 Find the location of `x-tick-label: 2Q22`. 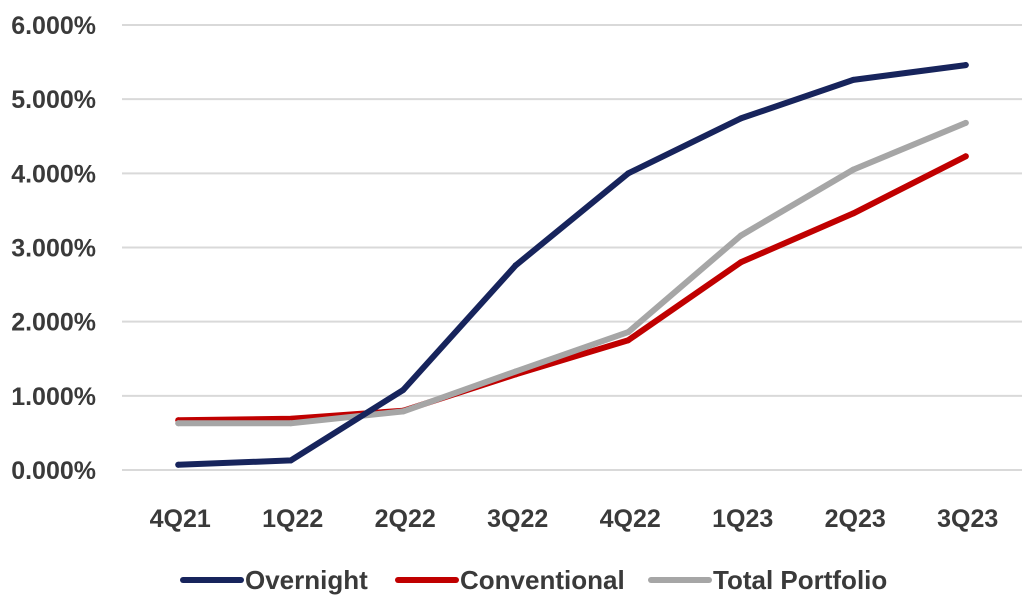

x-tick-label: 2Q22 is located at coordinates (405, 519).